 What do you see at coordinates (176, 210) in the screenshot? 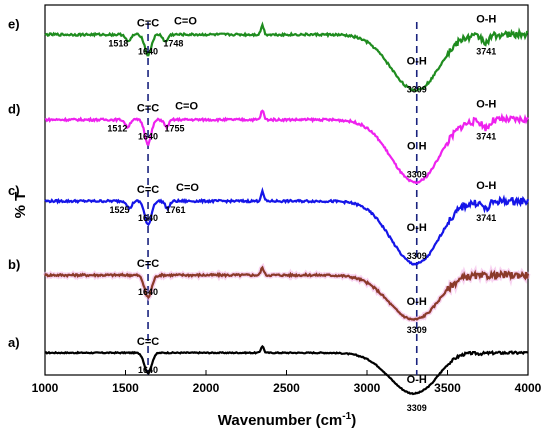
I see `peak-annotation: 1761` at bounding box center [176, 210].